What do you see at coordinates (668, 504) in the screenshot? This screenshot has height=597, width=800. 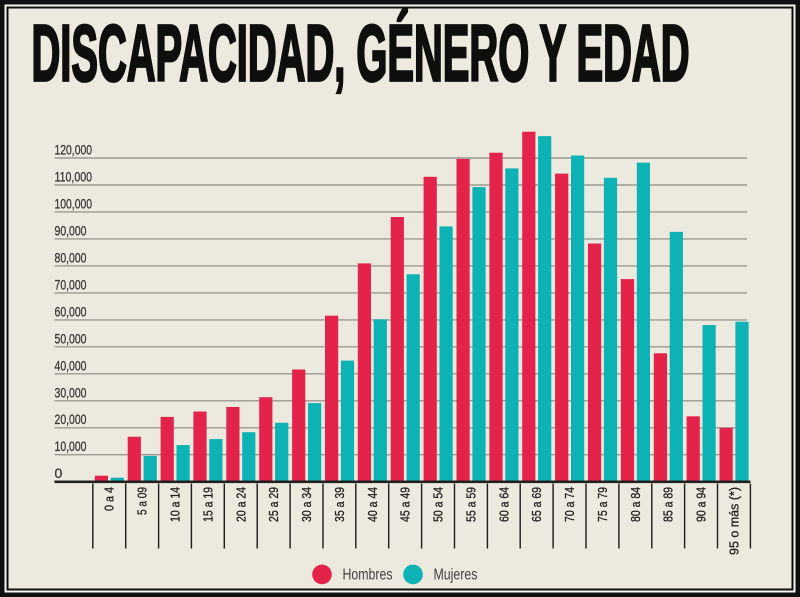 I see `svg-text: 85 a 89` at bounding box center [668, 504].